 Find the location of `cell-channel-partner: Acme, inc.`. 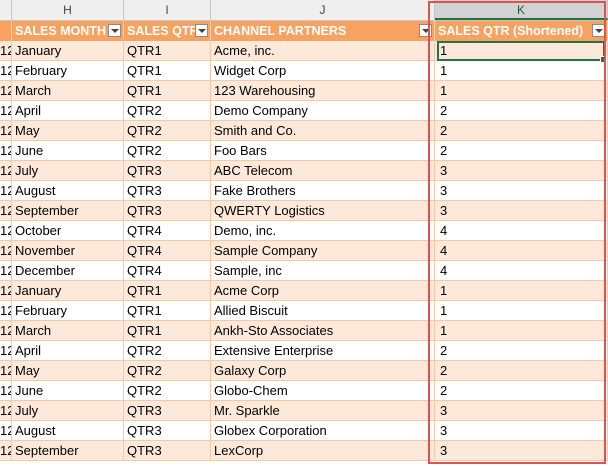

cell-channel-partner: Acme, inc. is located at coordinates (323, 51).